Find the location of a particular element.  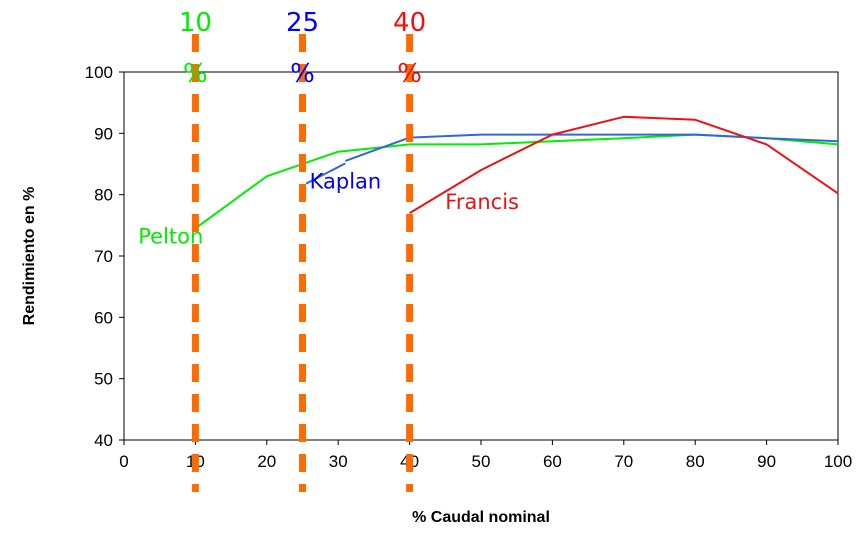

y-tick-label: 80 is located at coordinates (103, 195).